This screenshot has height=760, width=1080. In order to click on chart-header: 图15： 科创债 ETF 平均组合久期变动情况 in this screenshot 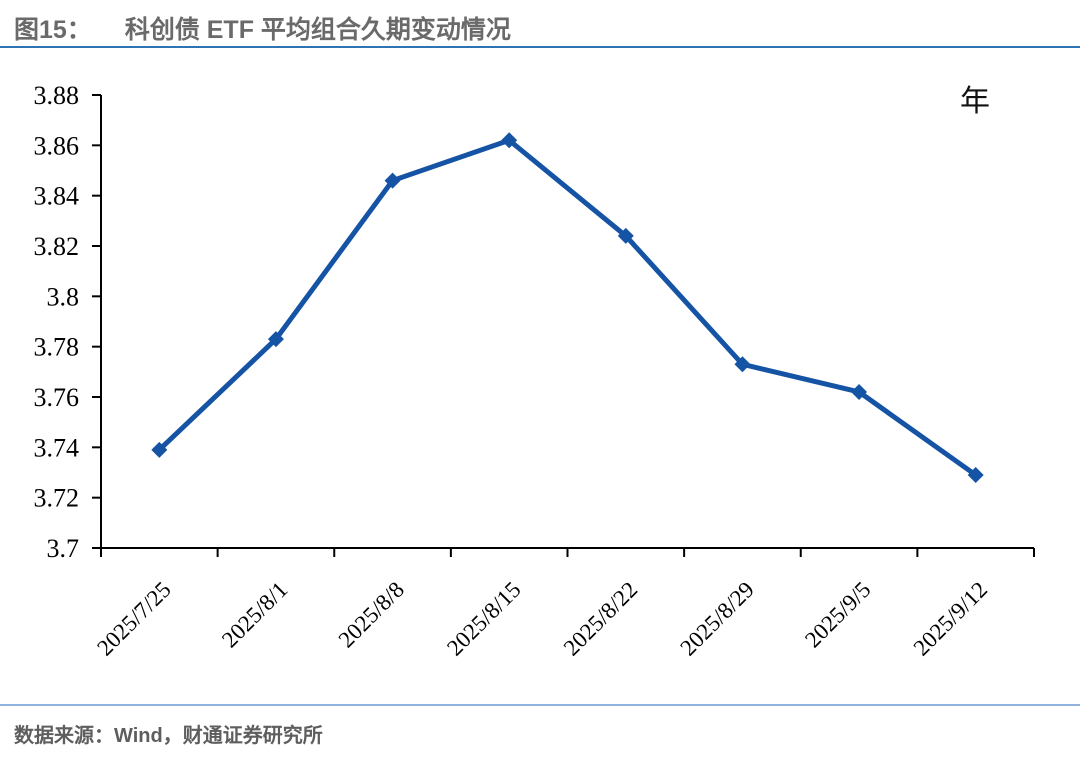, I will do `click(262, 28)`.